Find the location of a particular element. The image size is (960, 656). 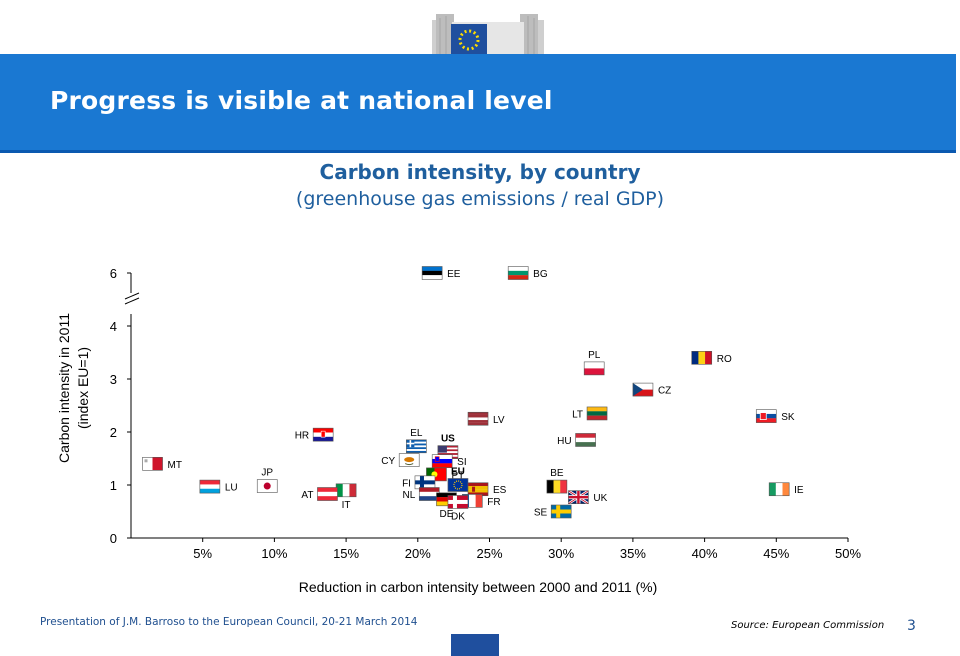

point-label: EL is located at coordinates (416, 433).